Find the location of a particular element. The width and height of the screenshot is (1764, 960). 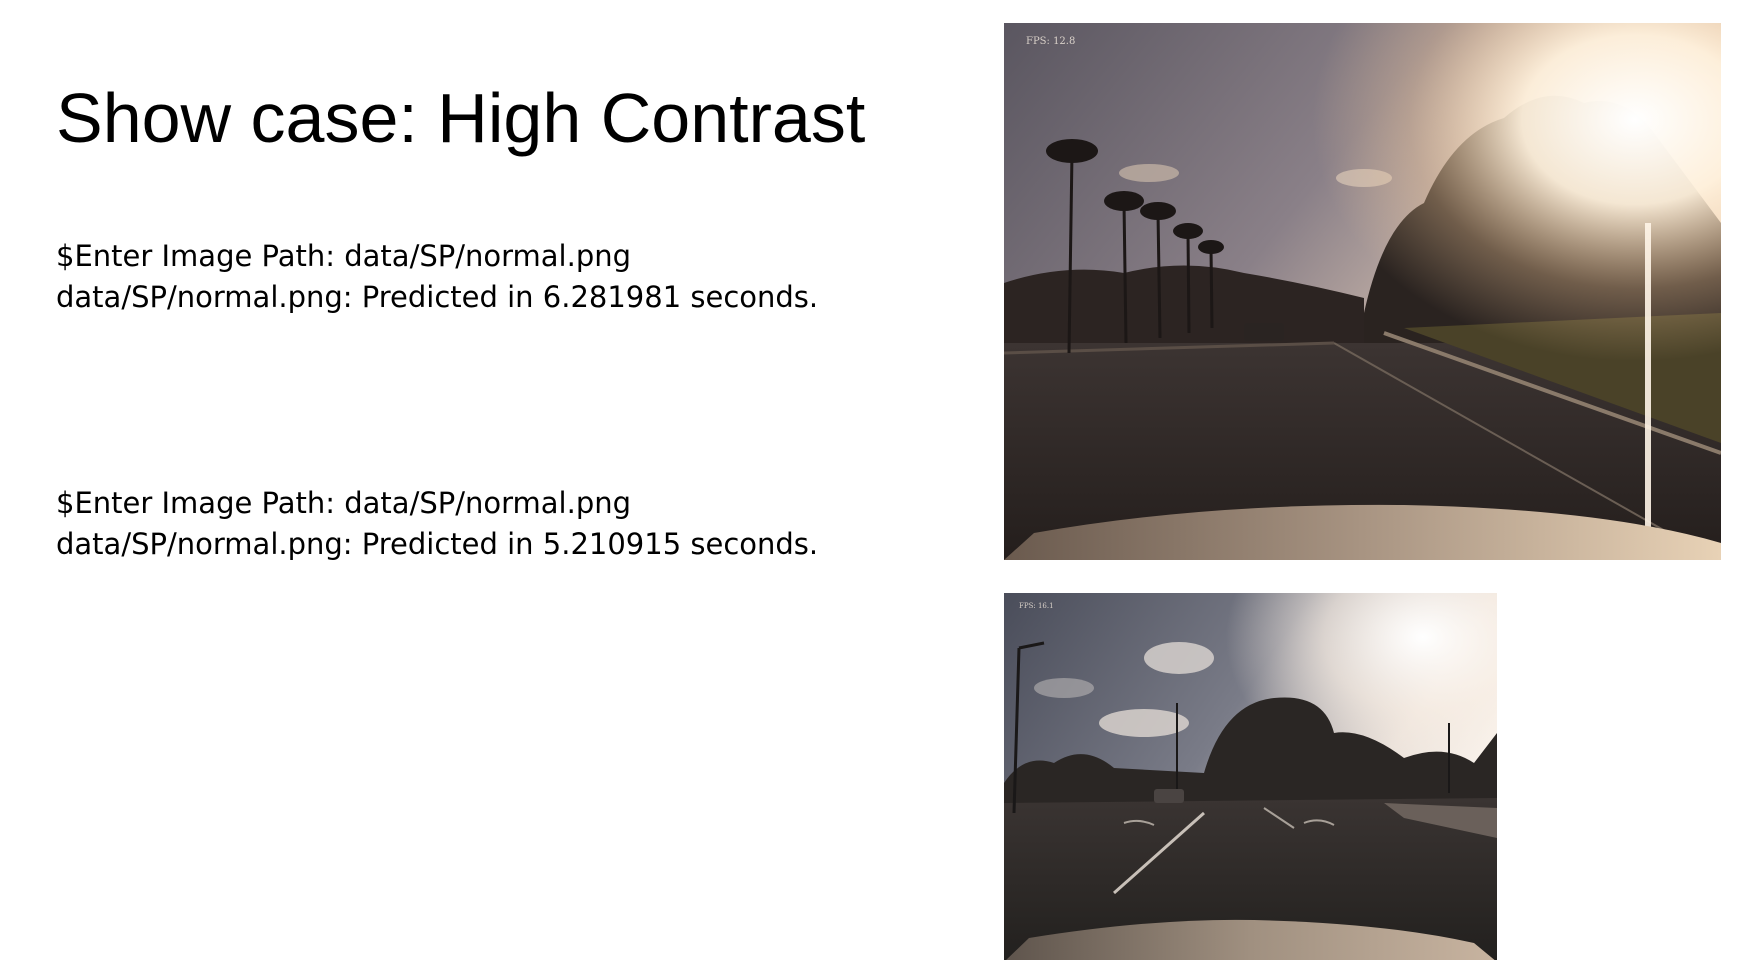

camera-frame-2: FPS: 16.1 is located at coordinates (1250, 776).